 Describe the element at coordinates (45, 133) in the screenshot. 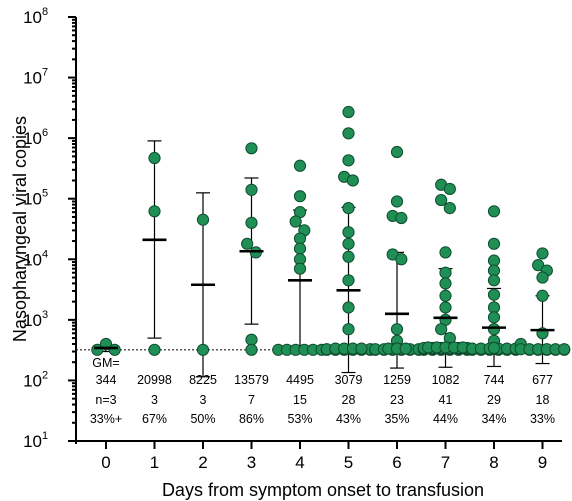

I see `y-tick-exponent: 6` at that location.